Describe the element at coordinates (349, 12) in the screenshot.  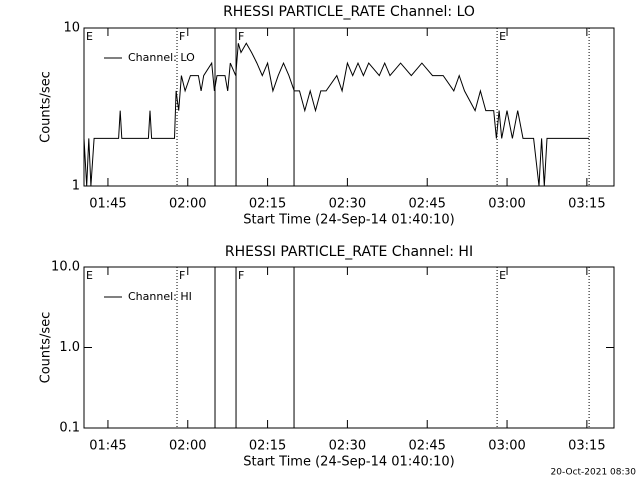
I see `chart-title: RHESSI PARTICLE_RATE Channel: LO` at that location.